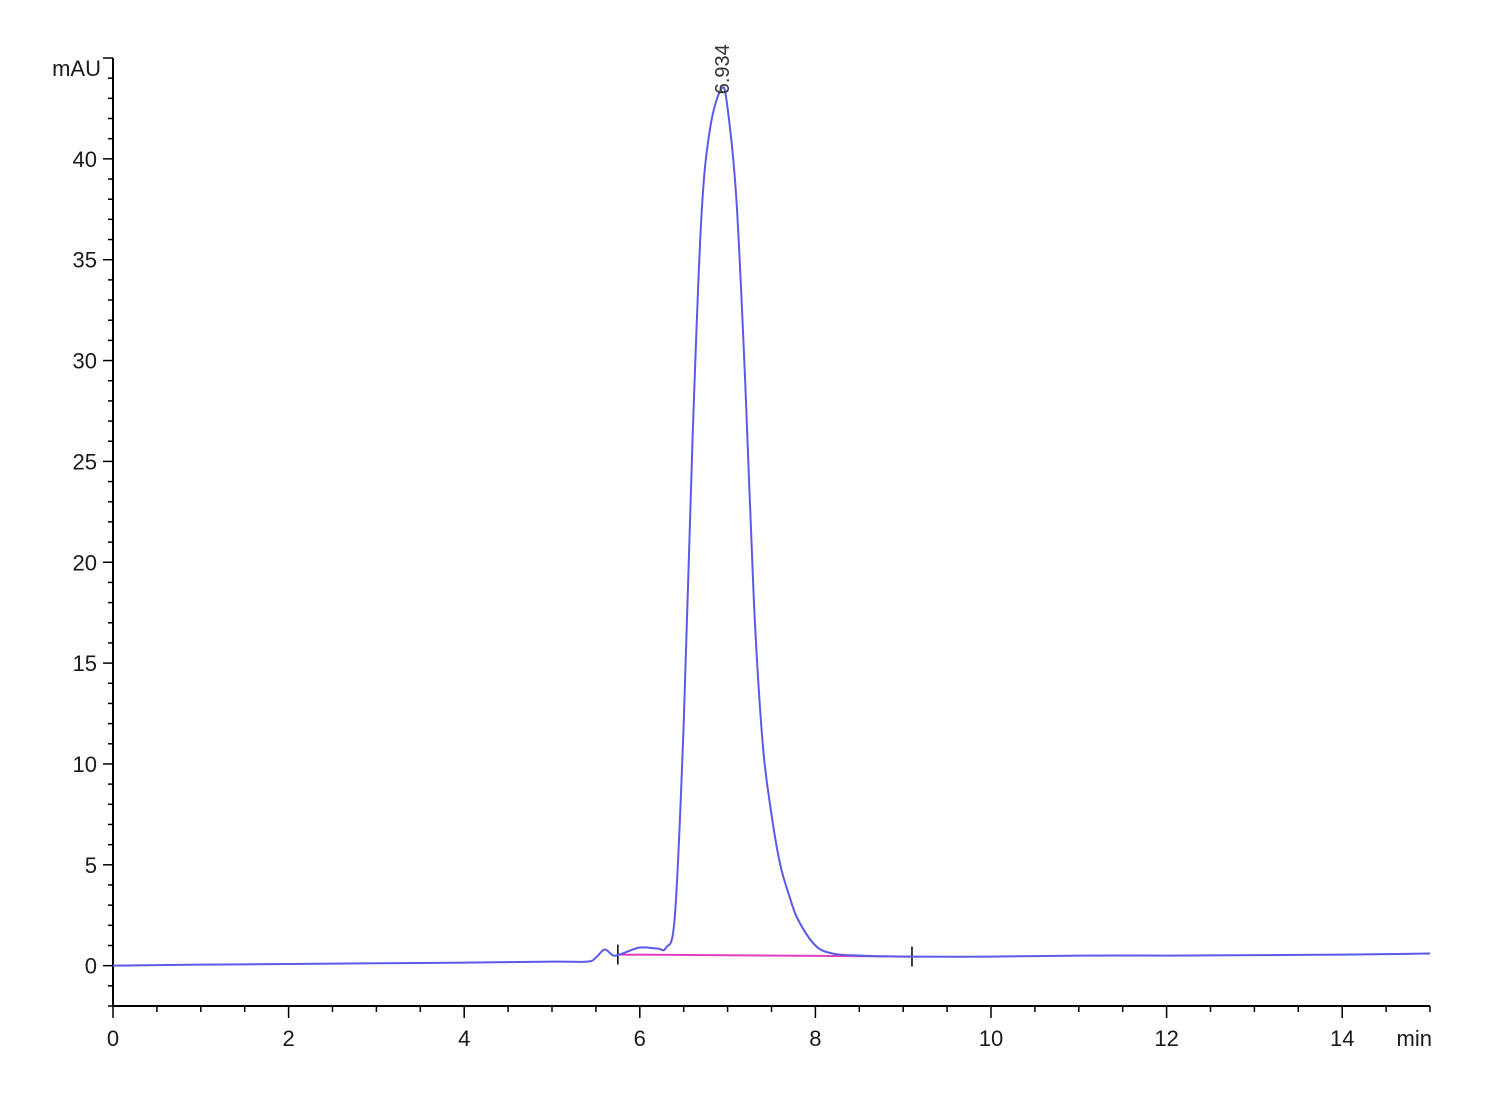  I want to click on x-unit-label: min, so click(1414, 1038).